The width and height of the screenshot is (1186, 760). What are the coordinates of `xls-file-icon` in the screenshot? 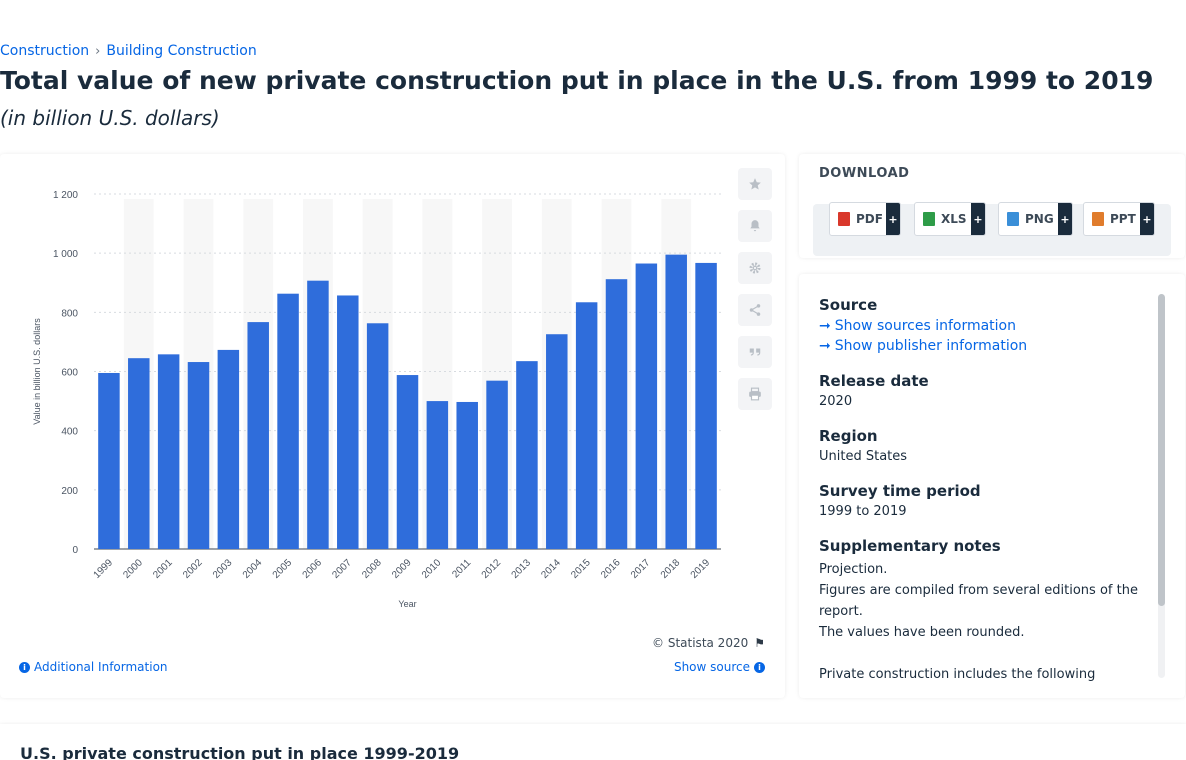 It's located at (929, 219).